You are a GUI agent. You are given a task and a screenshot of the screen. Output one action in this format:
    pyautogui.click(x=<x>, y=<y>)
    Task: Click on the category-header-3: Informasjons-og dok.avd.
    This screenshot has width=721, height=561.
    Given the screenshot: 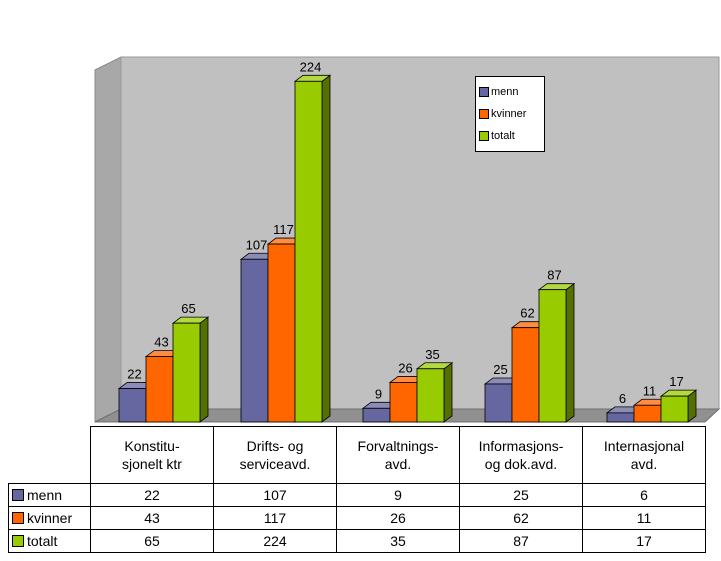 What is the action you would take?
    pyautogui.click(x=521, y=455)
    